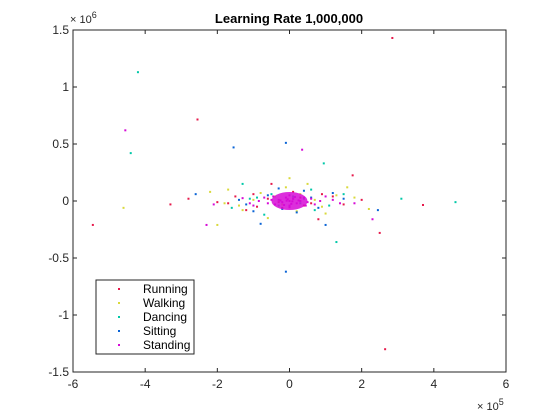  I want to click on x-tick-label: 6, so click(506, 384).